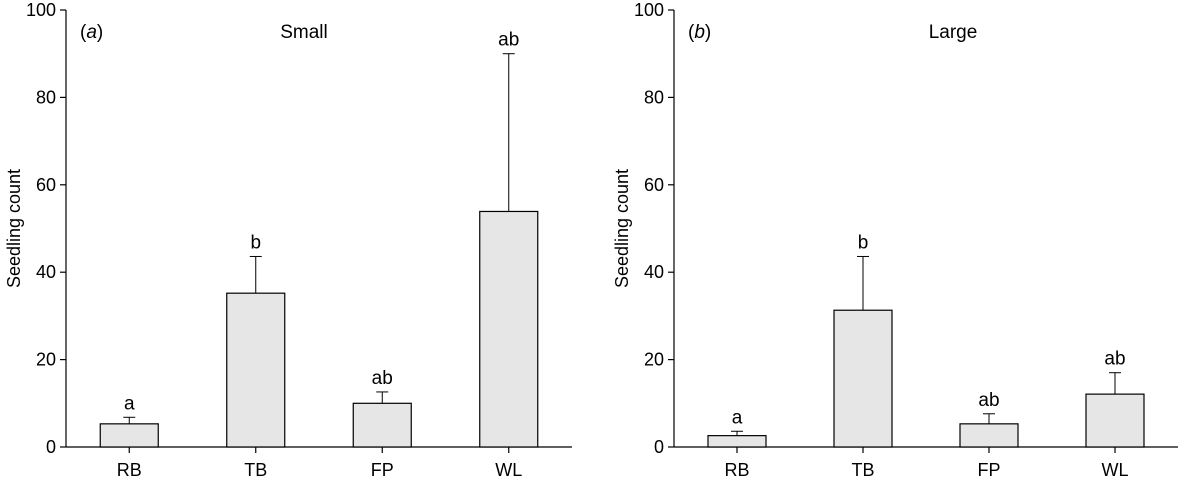 The image size is (1183, 480). What do you see at coordinates (953, 32) in the screenshot?
I see `panel-title: Large` at bounding box center [953, 32].